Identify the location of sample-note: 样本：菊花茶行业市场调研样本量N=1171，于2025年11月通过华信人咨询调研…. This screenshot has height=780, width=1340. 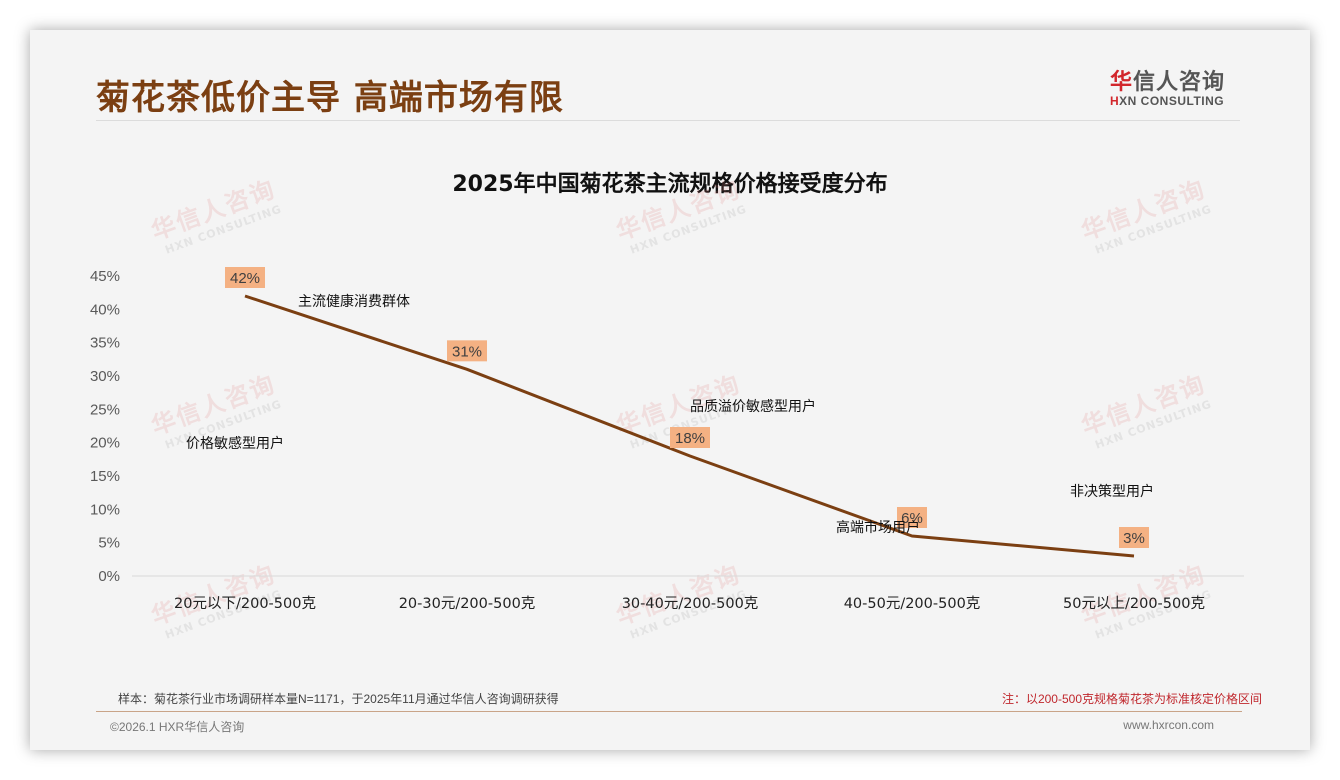
(338, 699).